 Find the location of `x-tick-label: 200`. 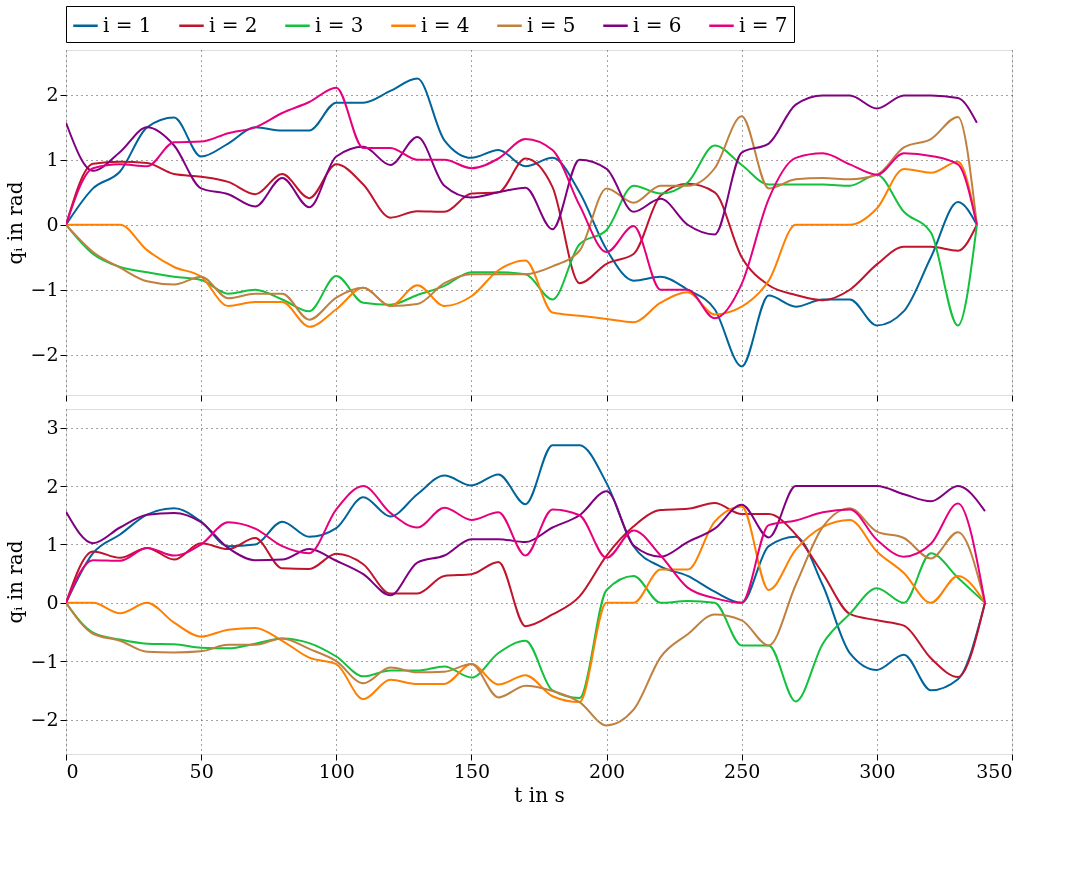

x-tick-label: 200 is located at coordinates (607, 770).